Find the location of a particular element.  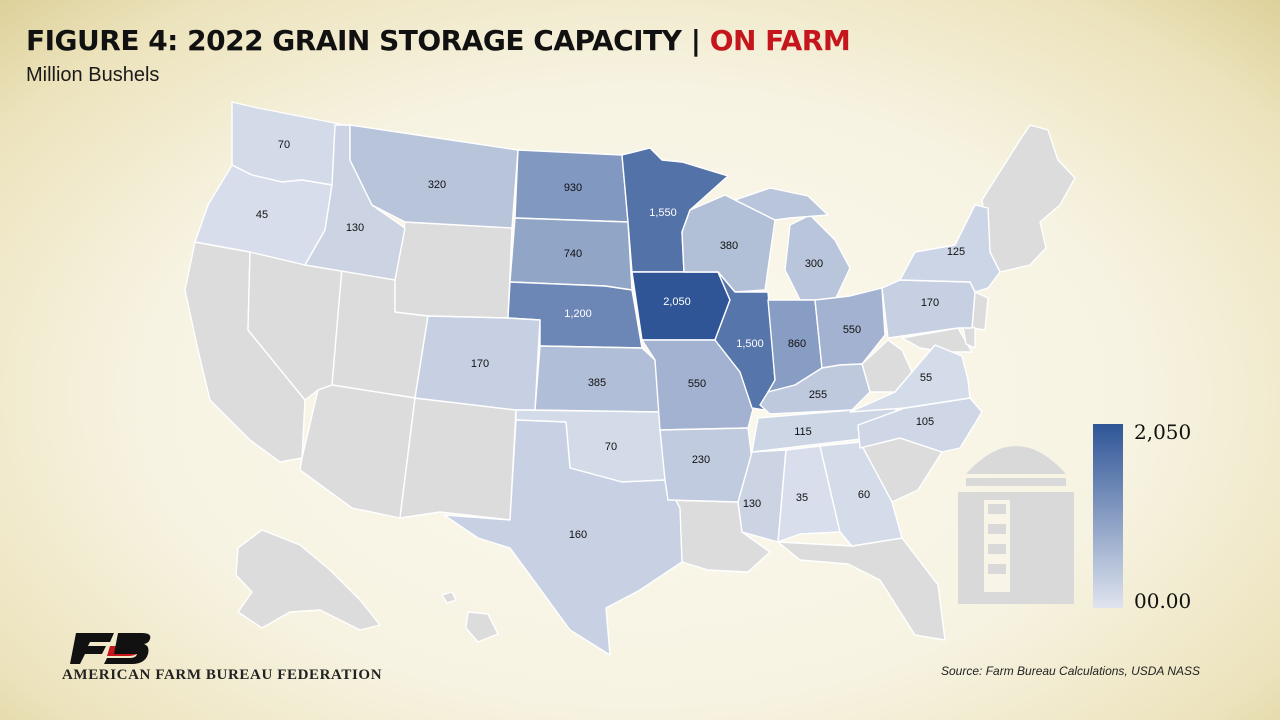

state-il is located at coordinates (745, 341).